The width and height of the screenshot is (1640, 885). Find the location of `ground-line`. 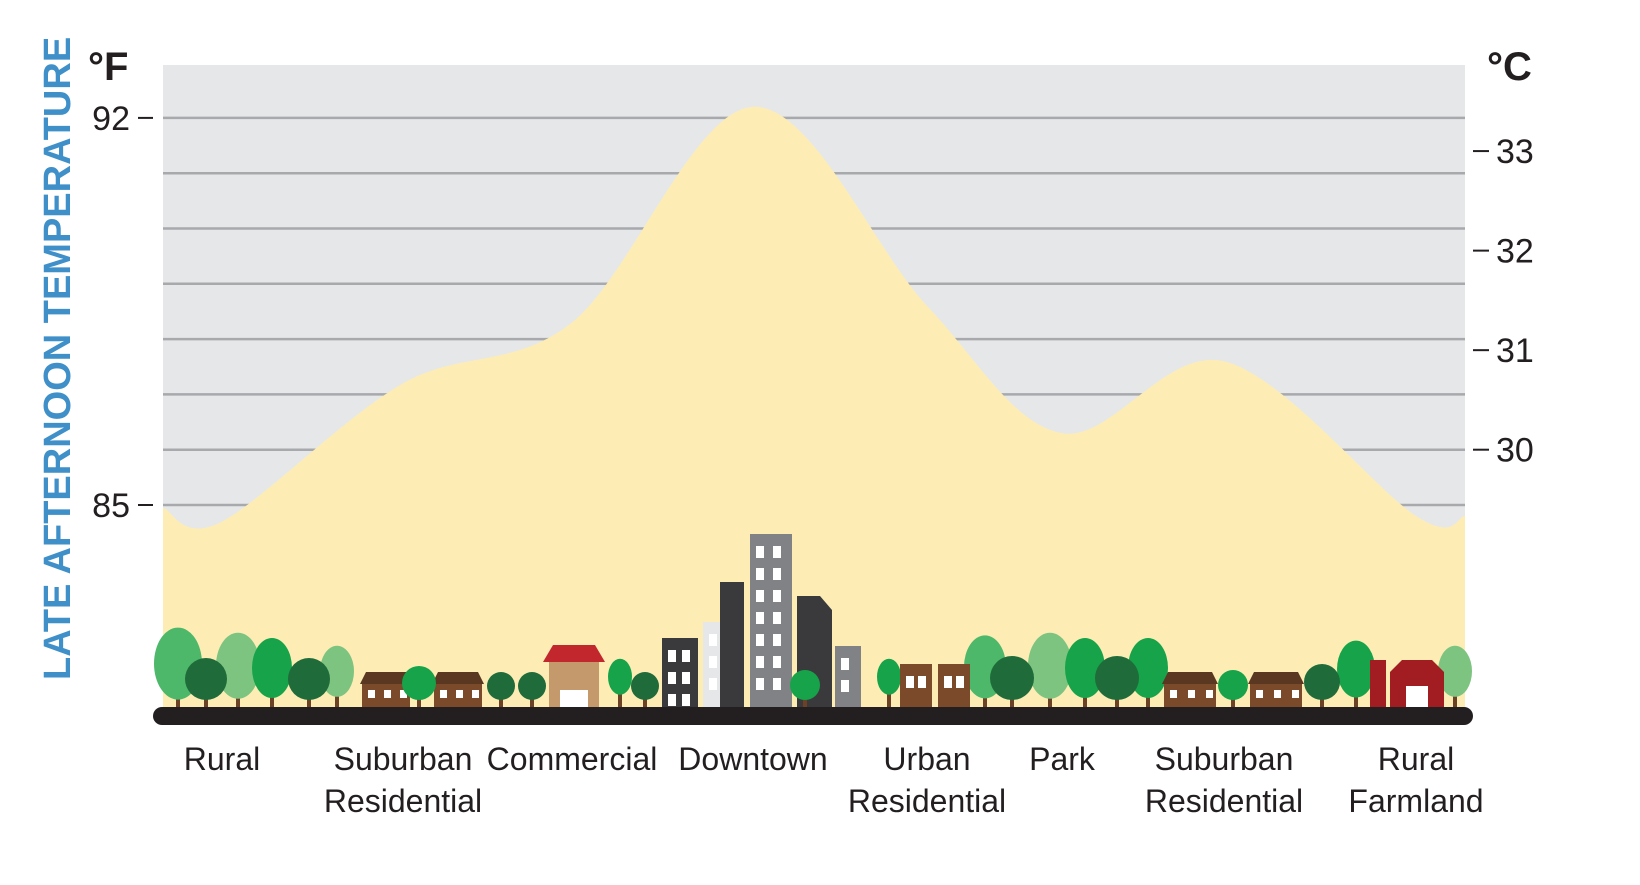

ground-line is located at coordinates (813, 716).